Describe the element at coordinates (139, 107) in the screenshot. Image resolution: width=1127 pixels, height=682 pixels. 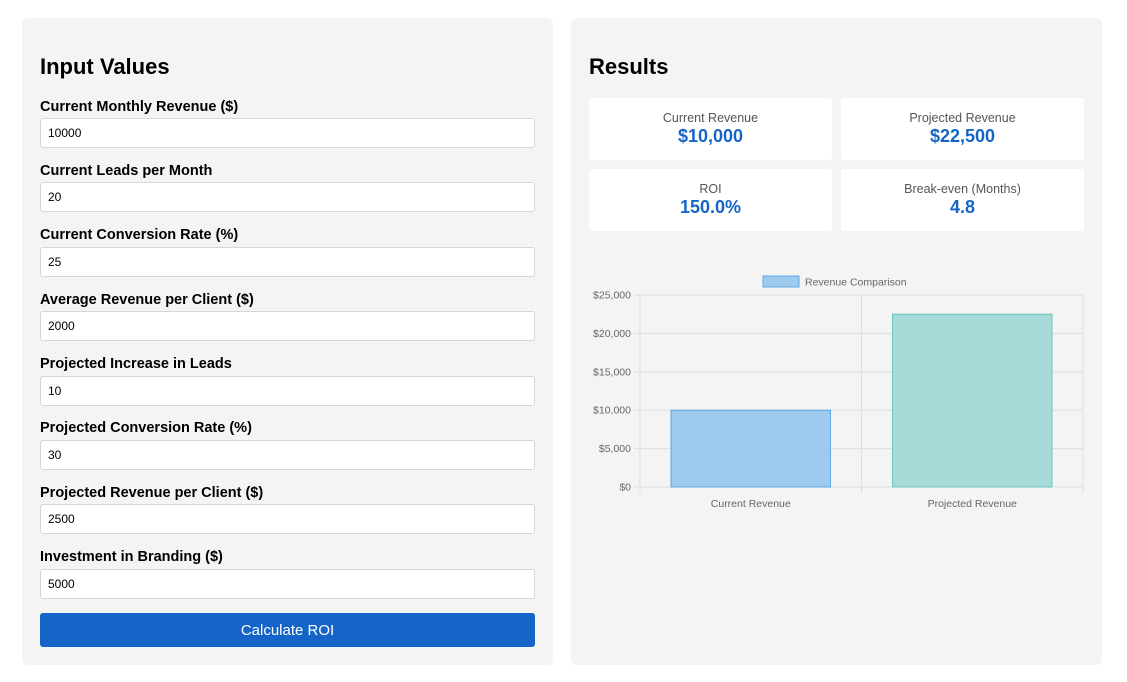
I see `current-monthly-revenue-label: Current Monthly Revenue ($)` at that location.